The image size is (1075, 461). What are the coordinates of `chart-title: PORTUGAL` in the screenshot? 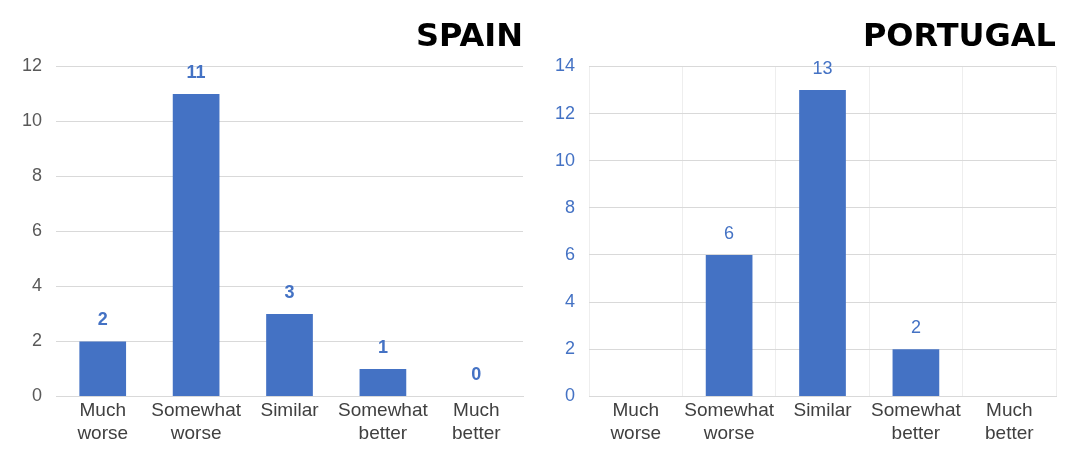 It's located at (959, 34).